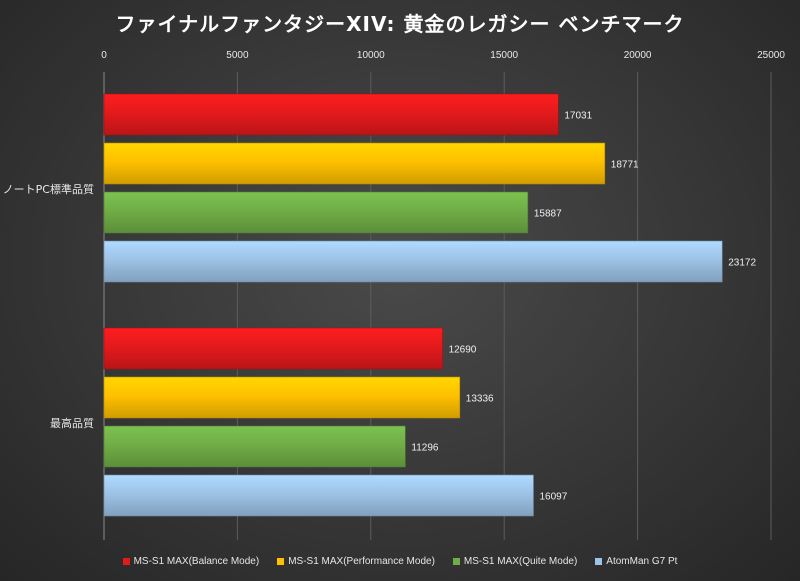 This screenshot has height=581, width=800. I want to click on legend-item: MS-S1 MAX(Quite Mode), so click(515, 561).